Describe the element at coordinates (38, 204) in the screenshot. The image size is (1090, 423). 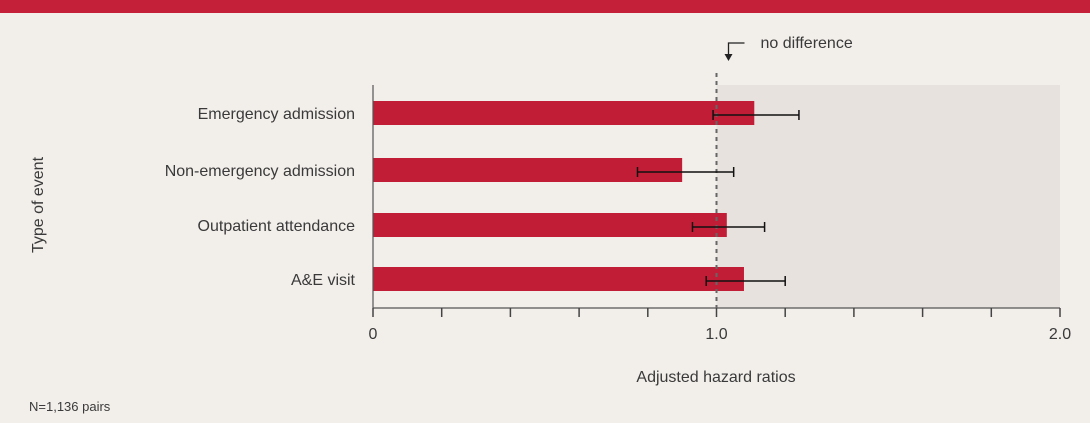
I see `y-axis-title: Type of event` at that location.